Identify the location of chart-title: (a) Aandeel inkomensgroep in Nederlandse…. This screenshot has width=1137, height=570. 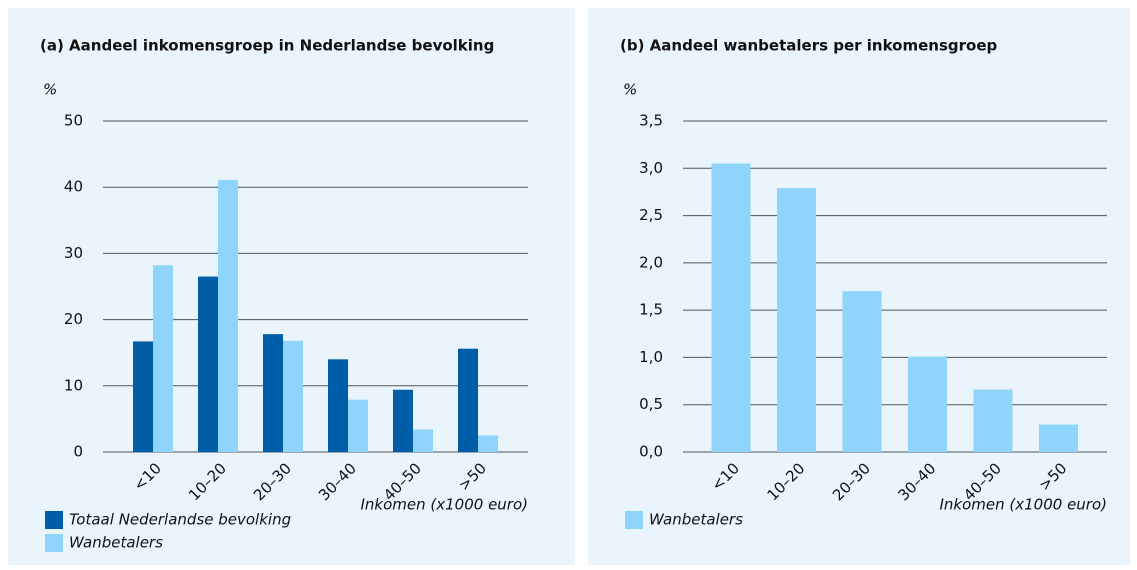
(267, 46).